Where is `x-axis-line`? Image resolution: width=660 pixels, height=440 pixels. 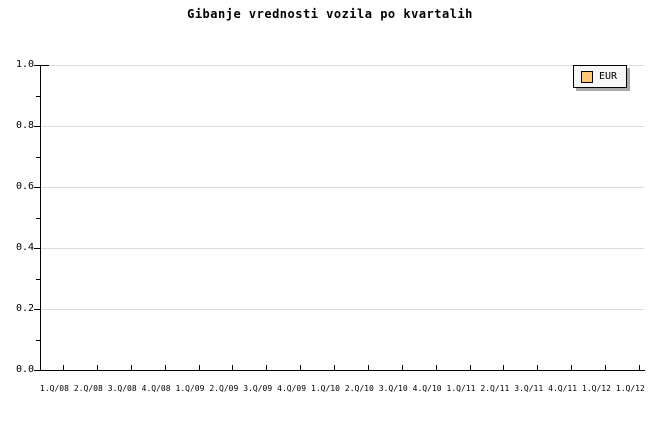 x-axis-line is located at coordinates (342, 370).